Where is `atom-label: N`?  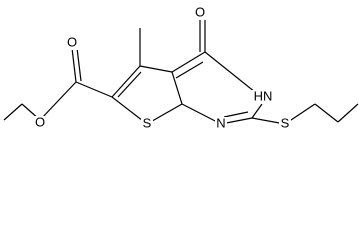 atom-label: N is located at coordinates (220, 122).